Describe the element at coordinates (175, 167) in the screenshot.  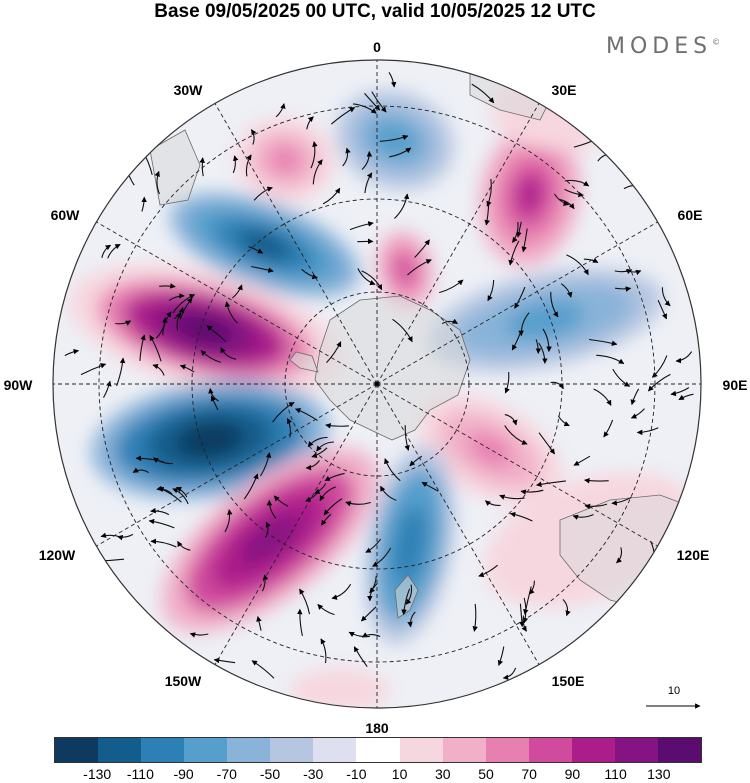
I see `south-america-land` at that location.